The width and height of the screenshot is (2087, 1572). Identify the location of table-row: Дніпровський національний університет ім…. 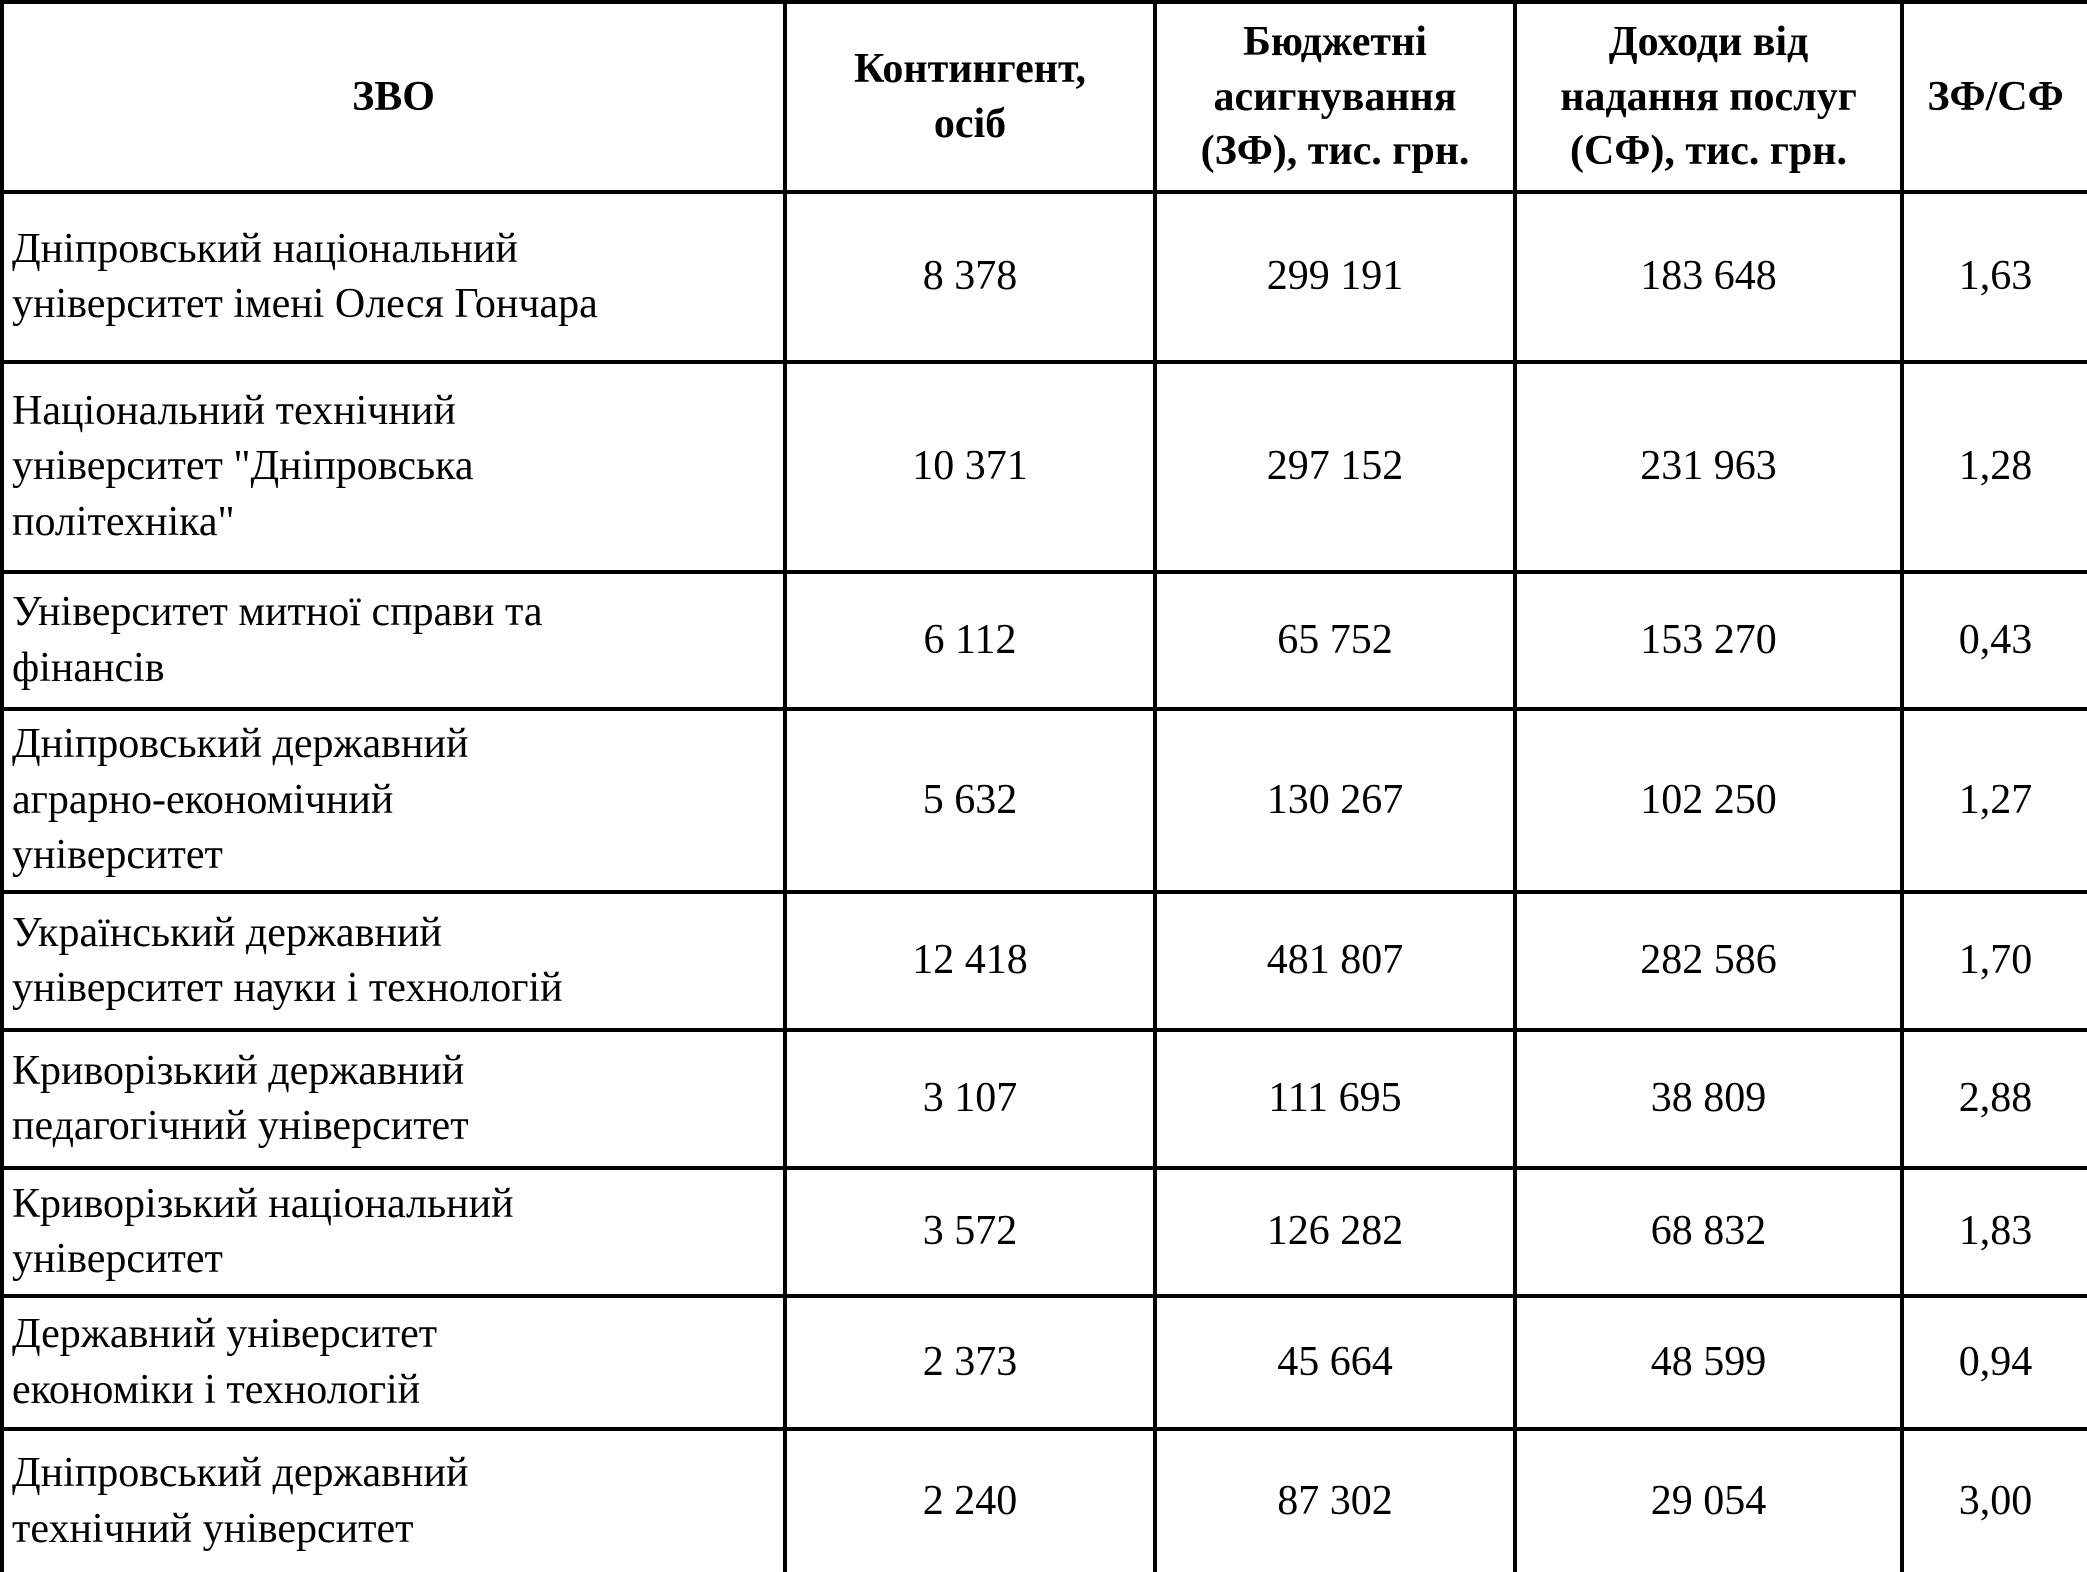
(1043, 277).